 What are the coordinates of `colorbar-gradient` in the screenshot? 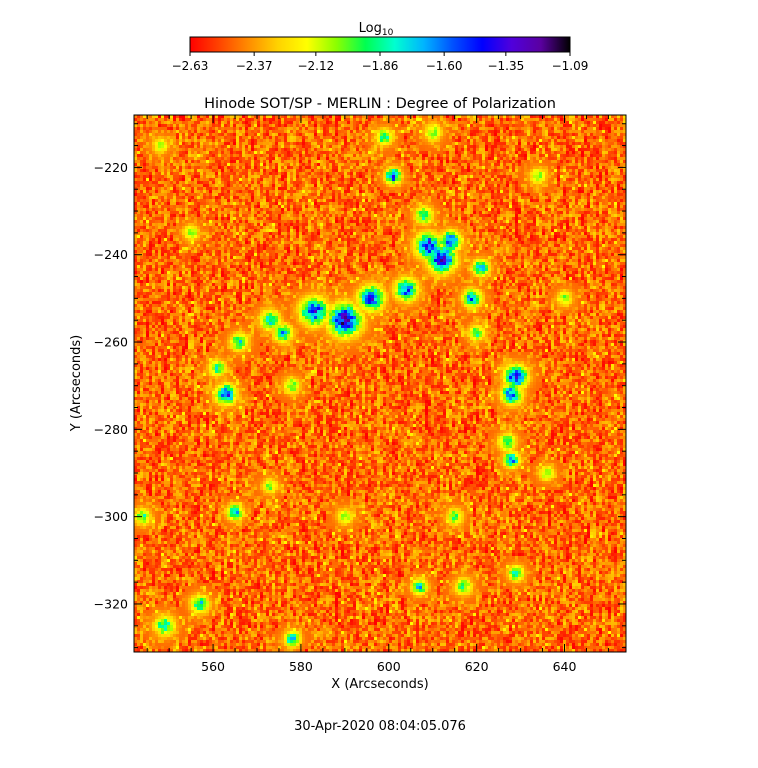 It's located at (380, 44).